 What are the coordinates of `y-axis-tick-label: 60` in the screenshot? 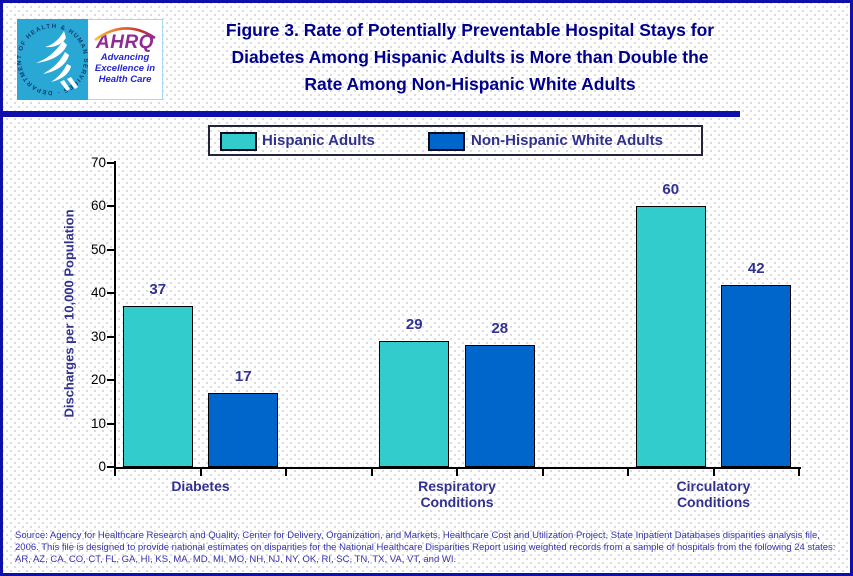 It's located at (98, 206).